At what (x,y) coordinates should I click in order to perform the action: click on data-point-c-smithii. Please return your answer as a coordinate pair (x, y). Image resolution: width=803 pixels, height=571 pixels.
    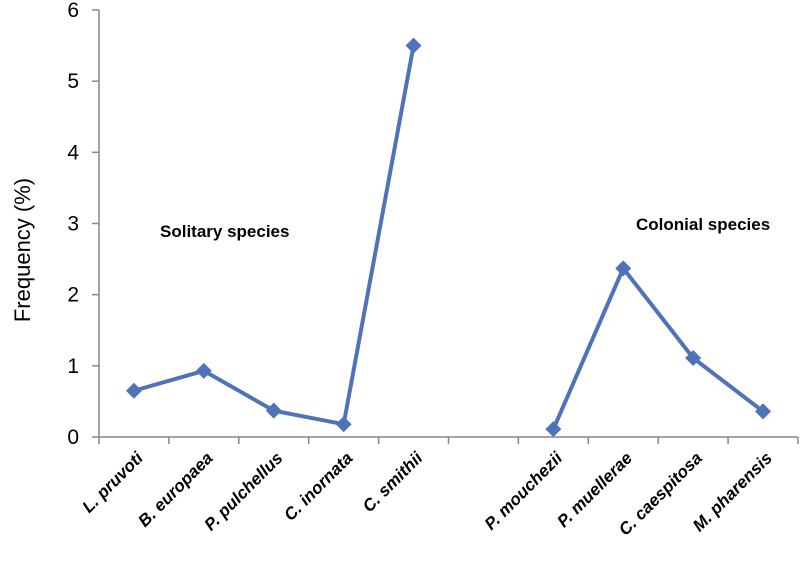
    Looking at the image, I should click on (413, 45).